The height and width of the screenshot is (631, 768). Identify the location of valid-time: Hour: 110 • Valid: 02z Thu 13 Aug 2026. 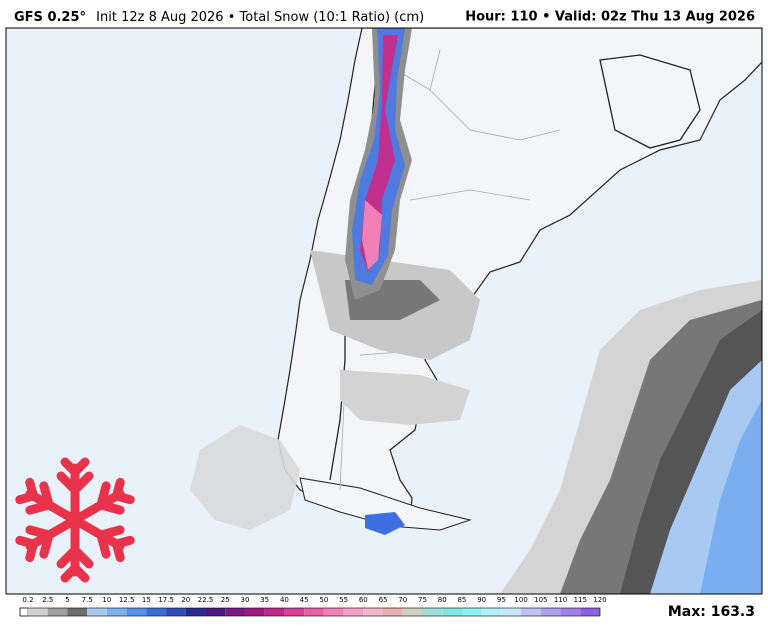
(610, 17).